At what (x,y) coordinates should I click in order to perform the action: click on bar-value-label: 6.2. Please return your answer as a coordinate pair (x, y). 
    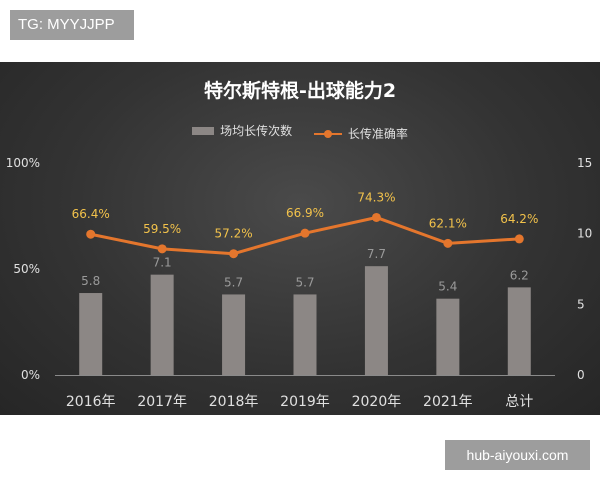
    Looking at the image, I should click on (519, 275).